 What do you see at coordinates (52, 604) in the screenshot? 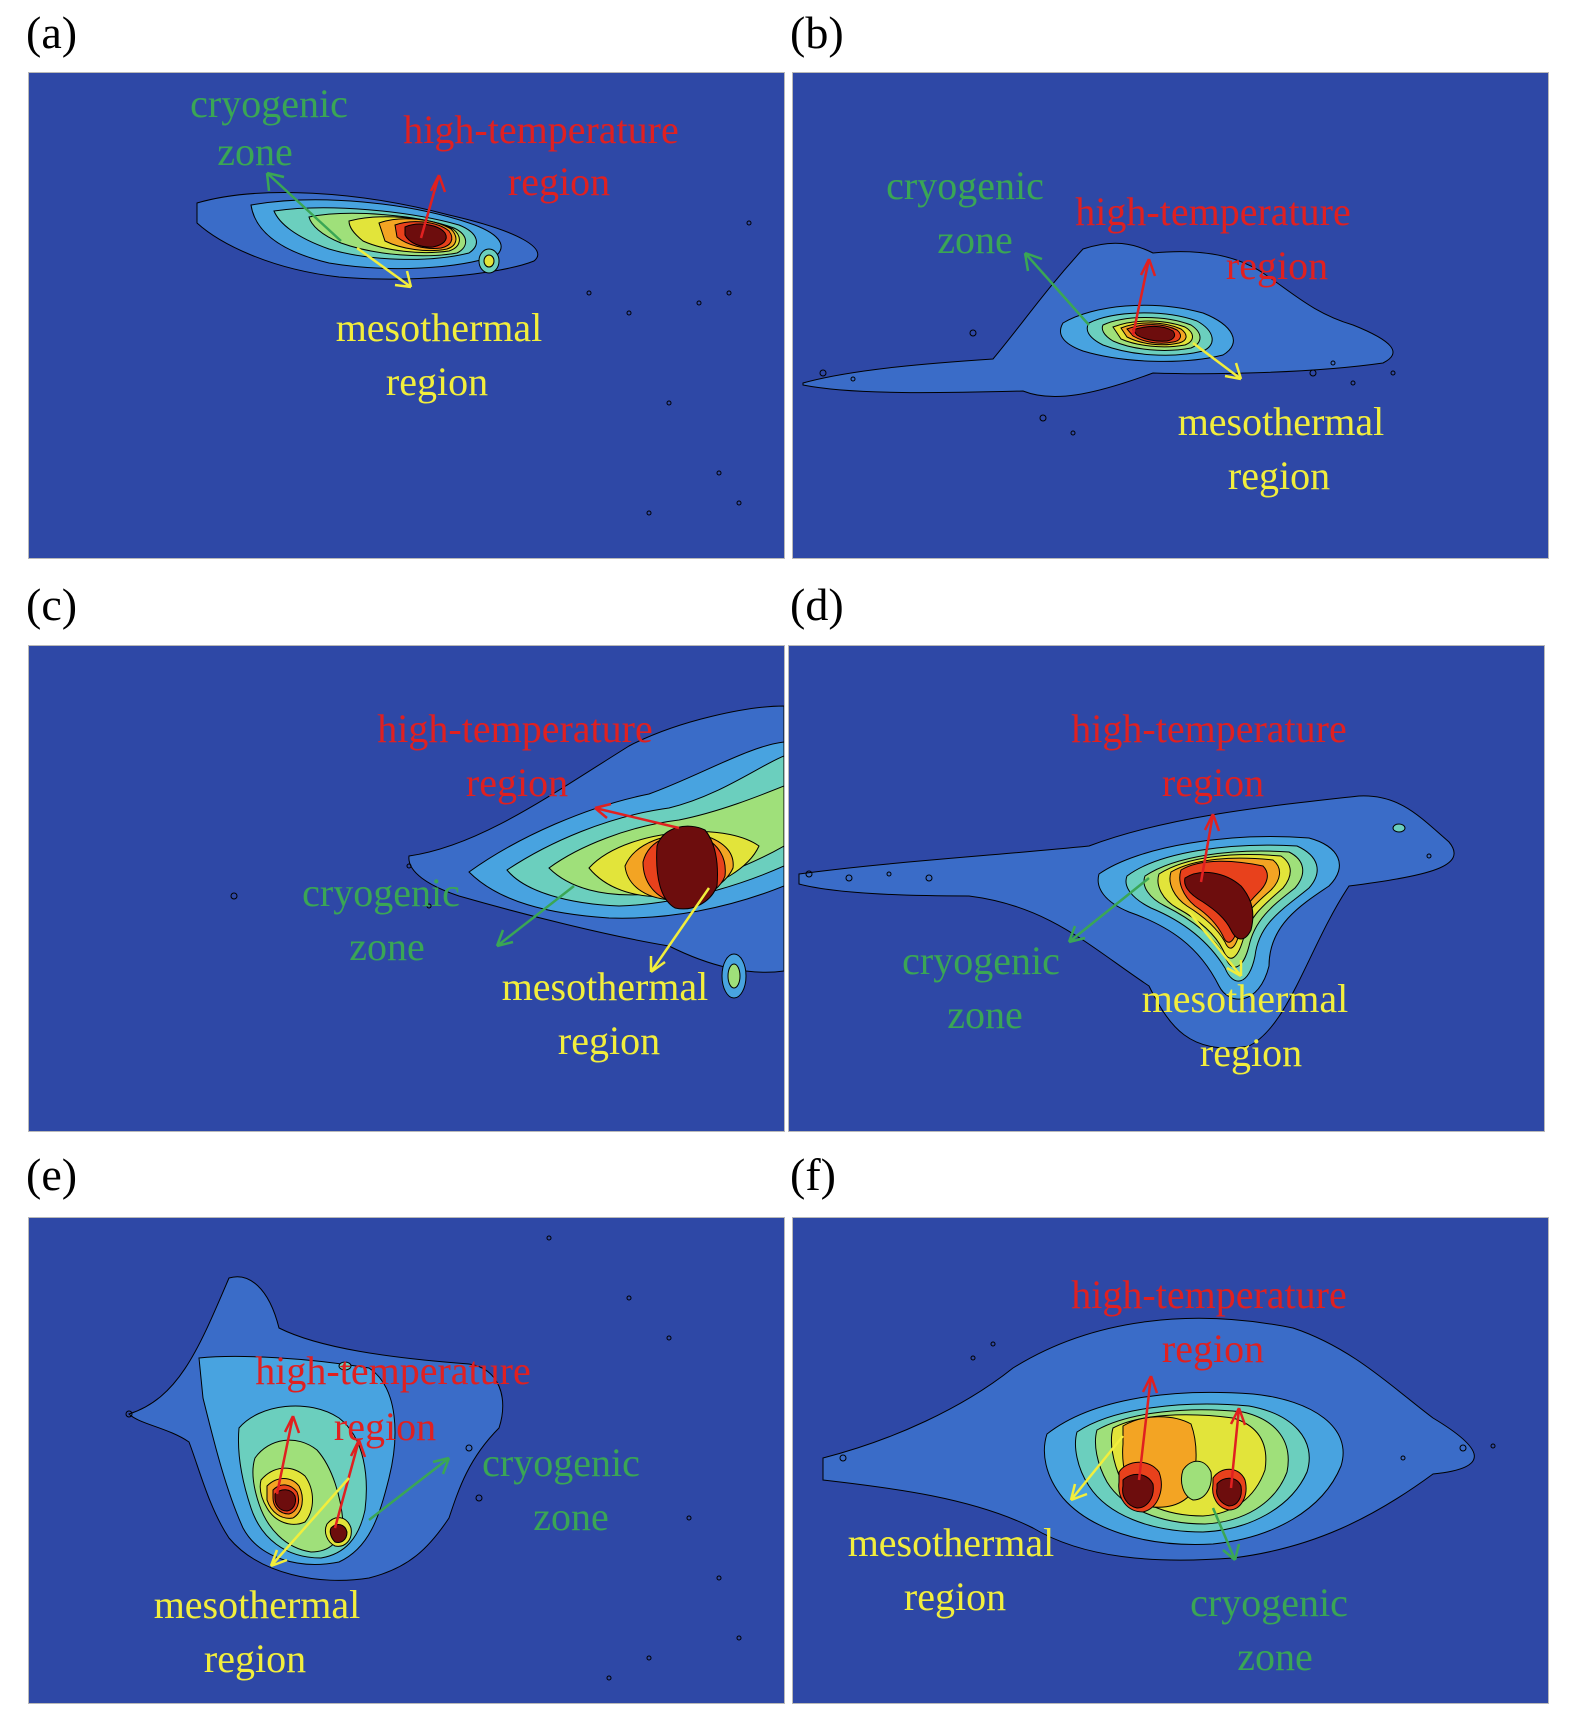
I see `panel-label-c: (c)` at bounding box center [52, 604].